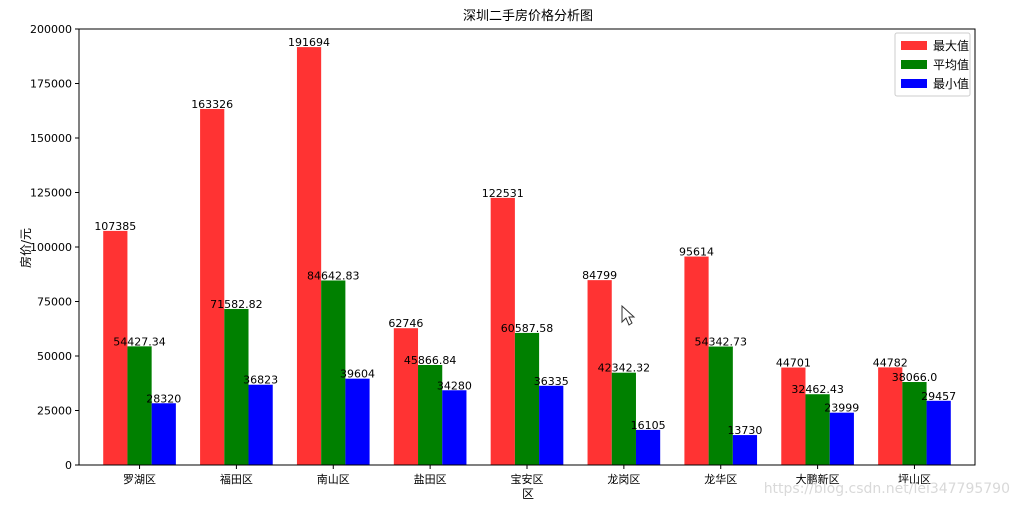 The height and width of the screenshot is (506, 1020). What do you see at coordinates (236, 479) in the screenshot?
I see `x-tick-label: 福田区` at bounding box center [236, 479].